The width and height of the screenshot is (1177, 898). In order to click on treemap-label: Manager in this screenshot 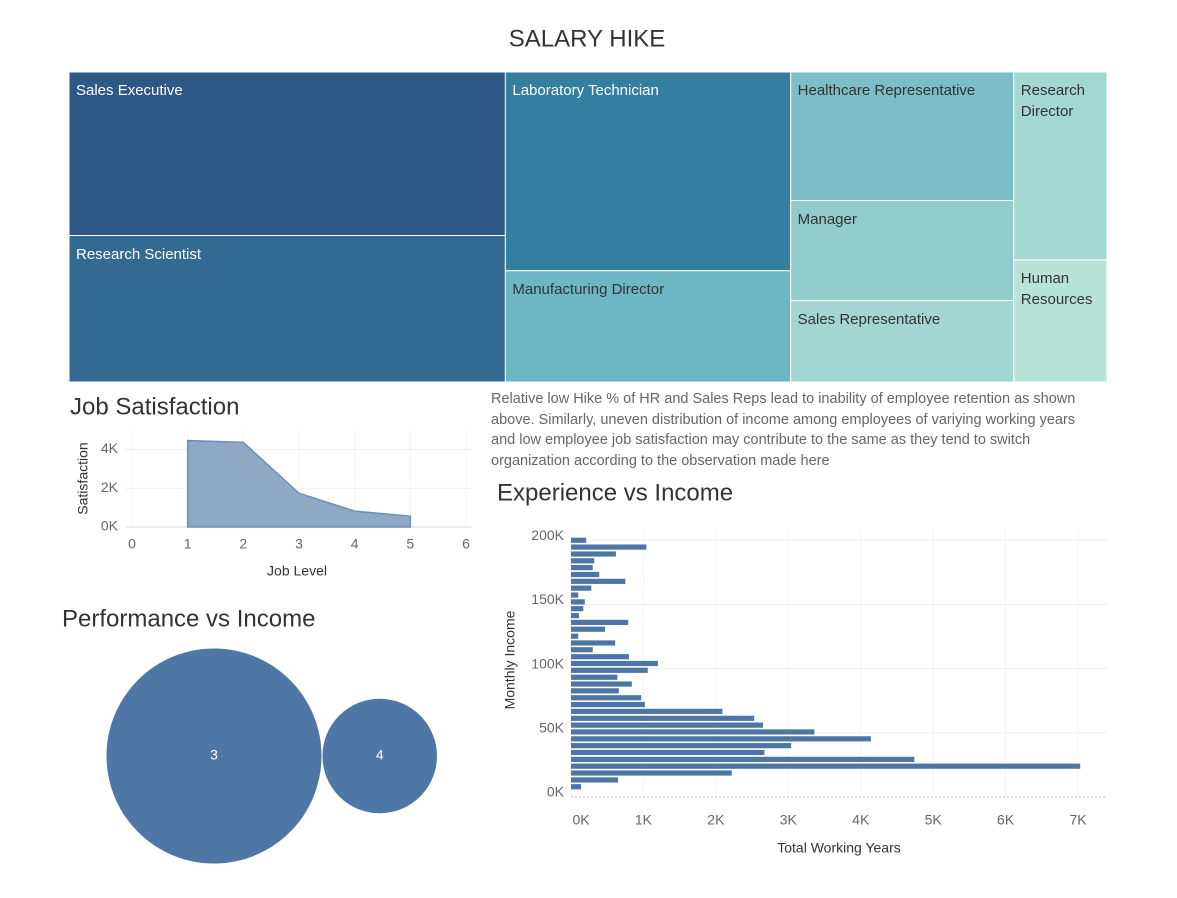, I will do `click(827, 219)`.